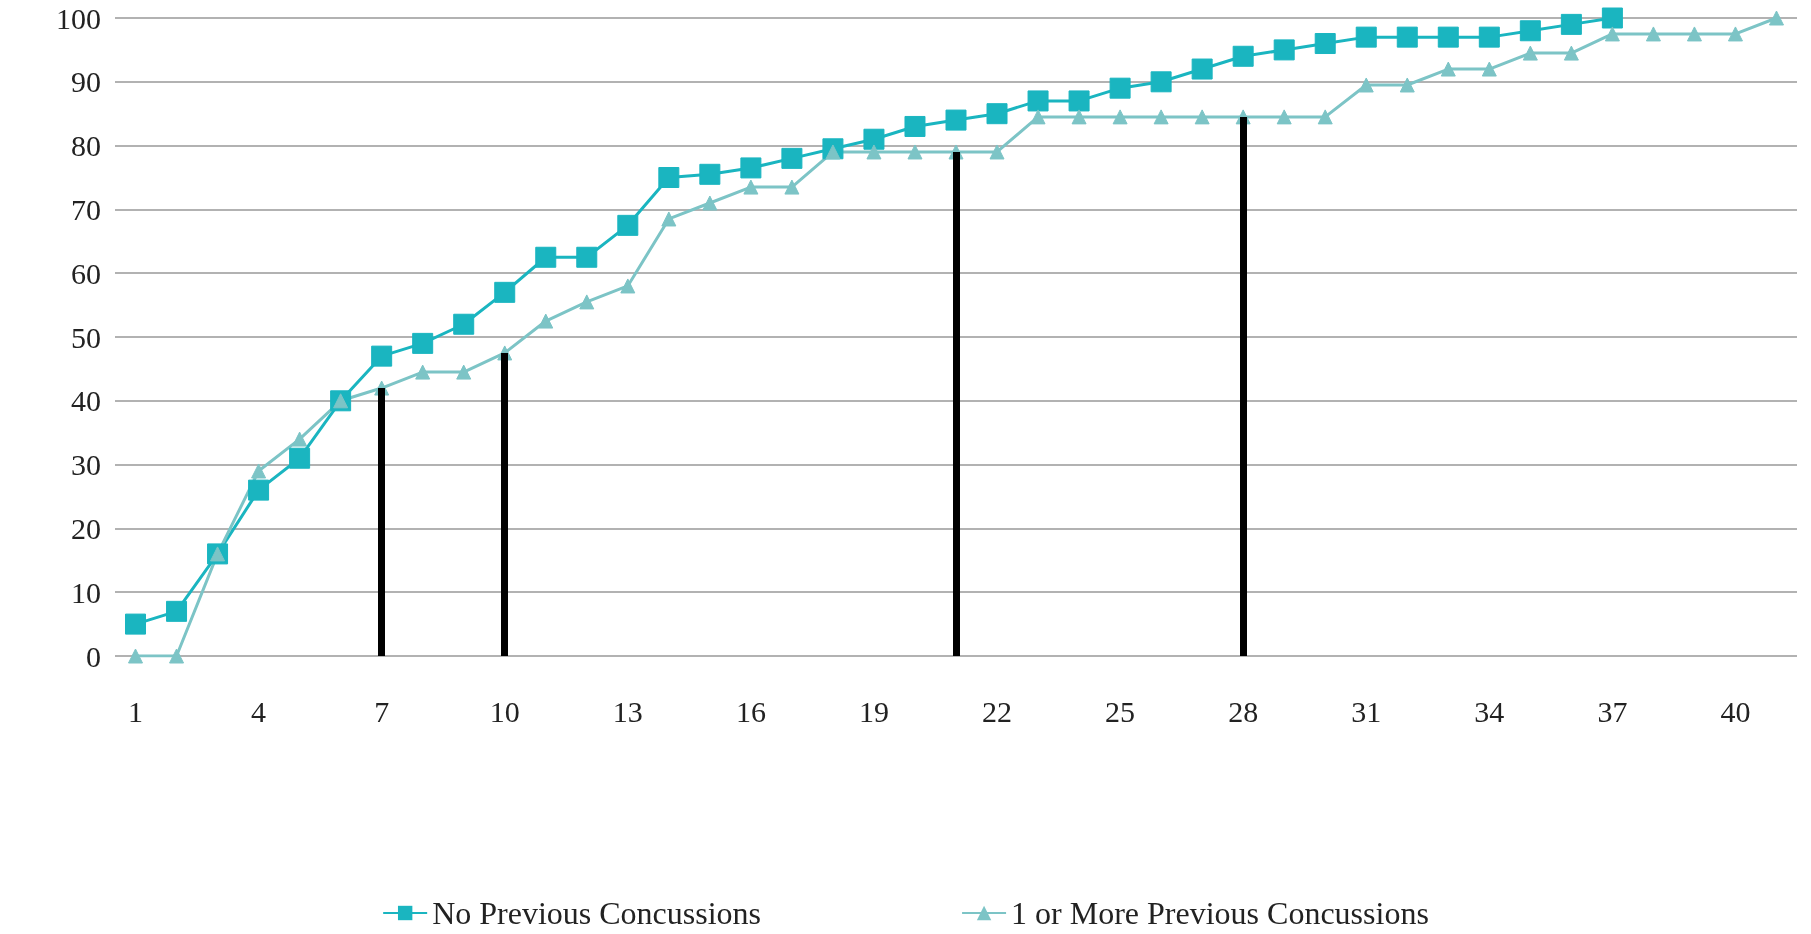  Describe the element at coordinates (86, 273) in the screenshot. I see `y-tick-label: 60` at that location.